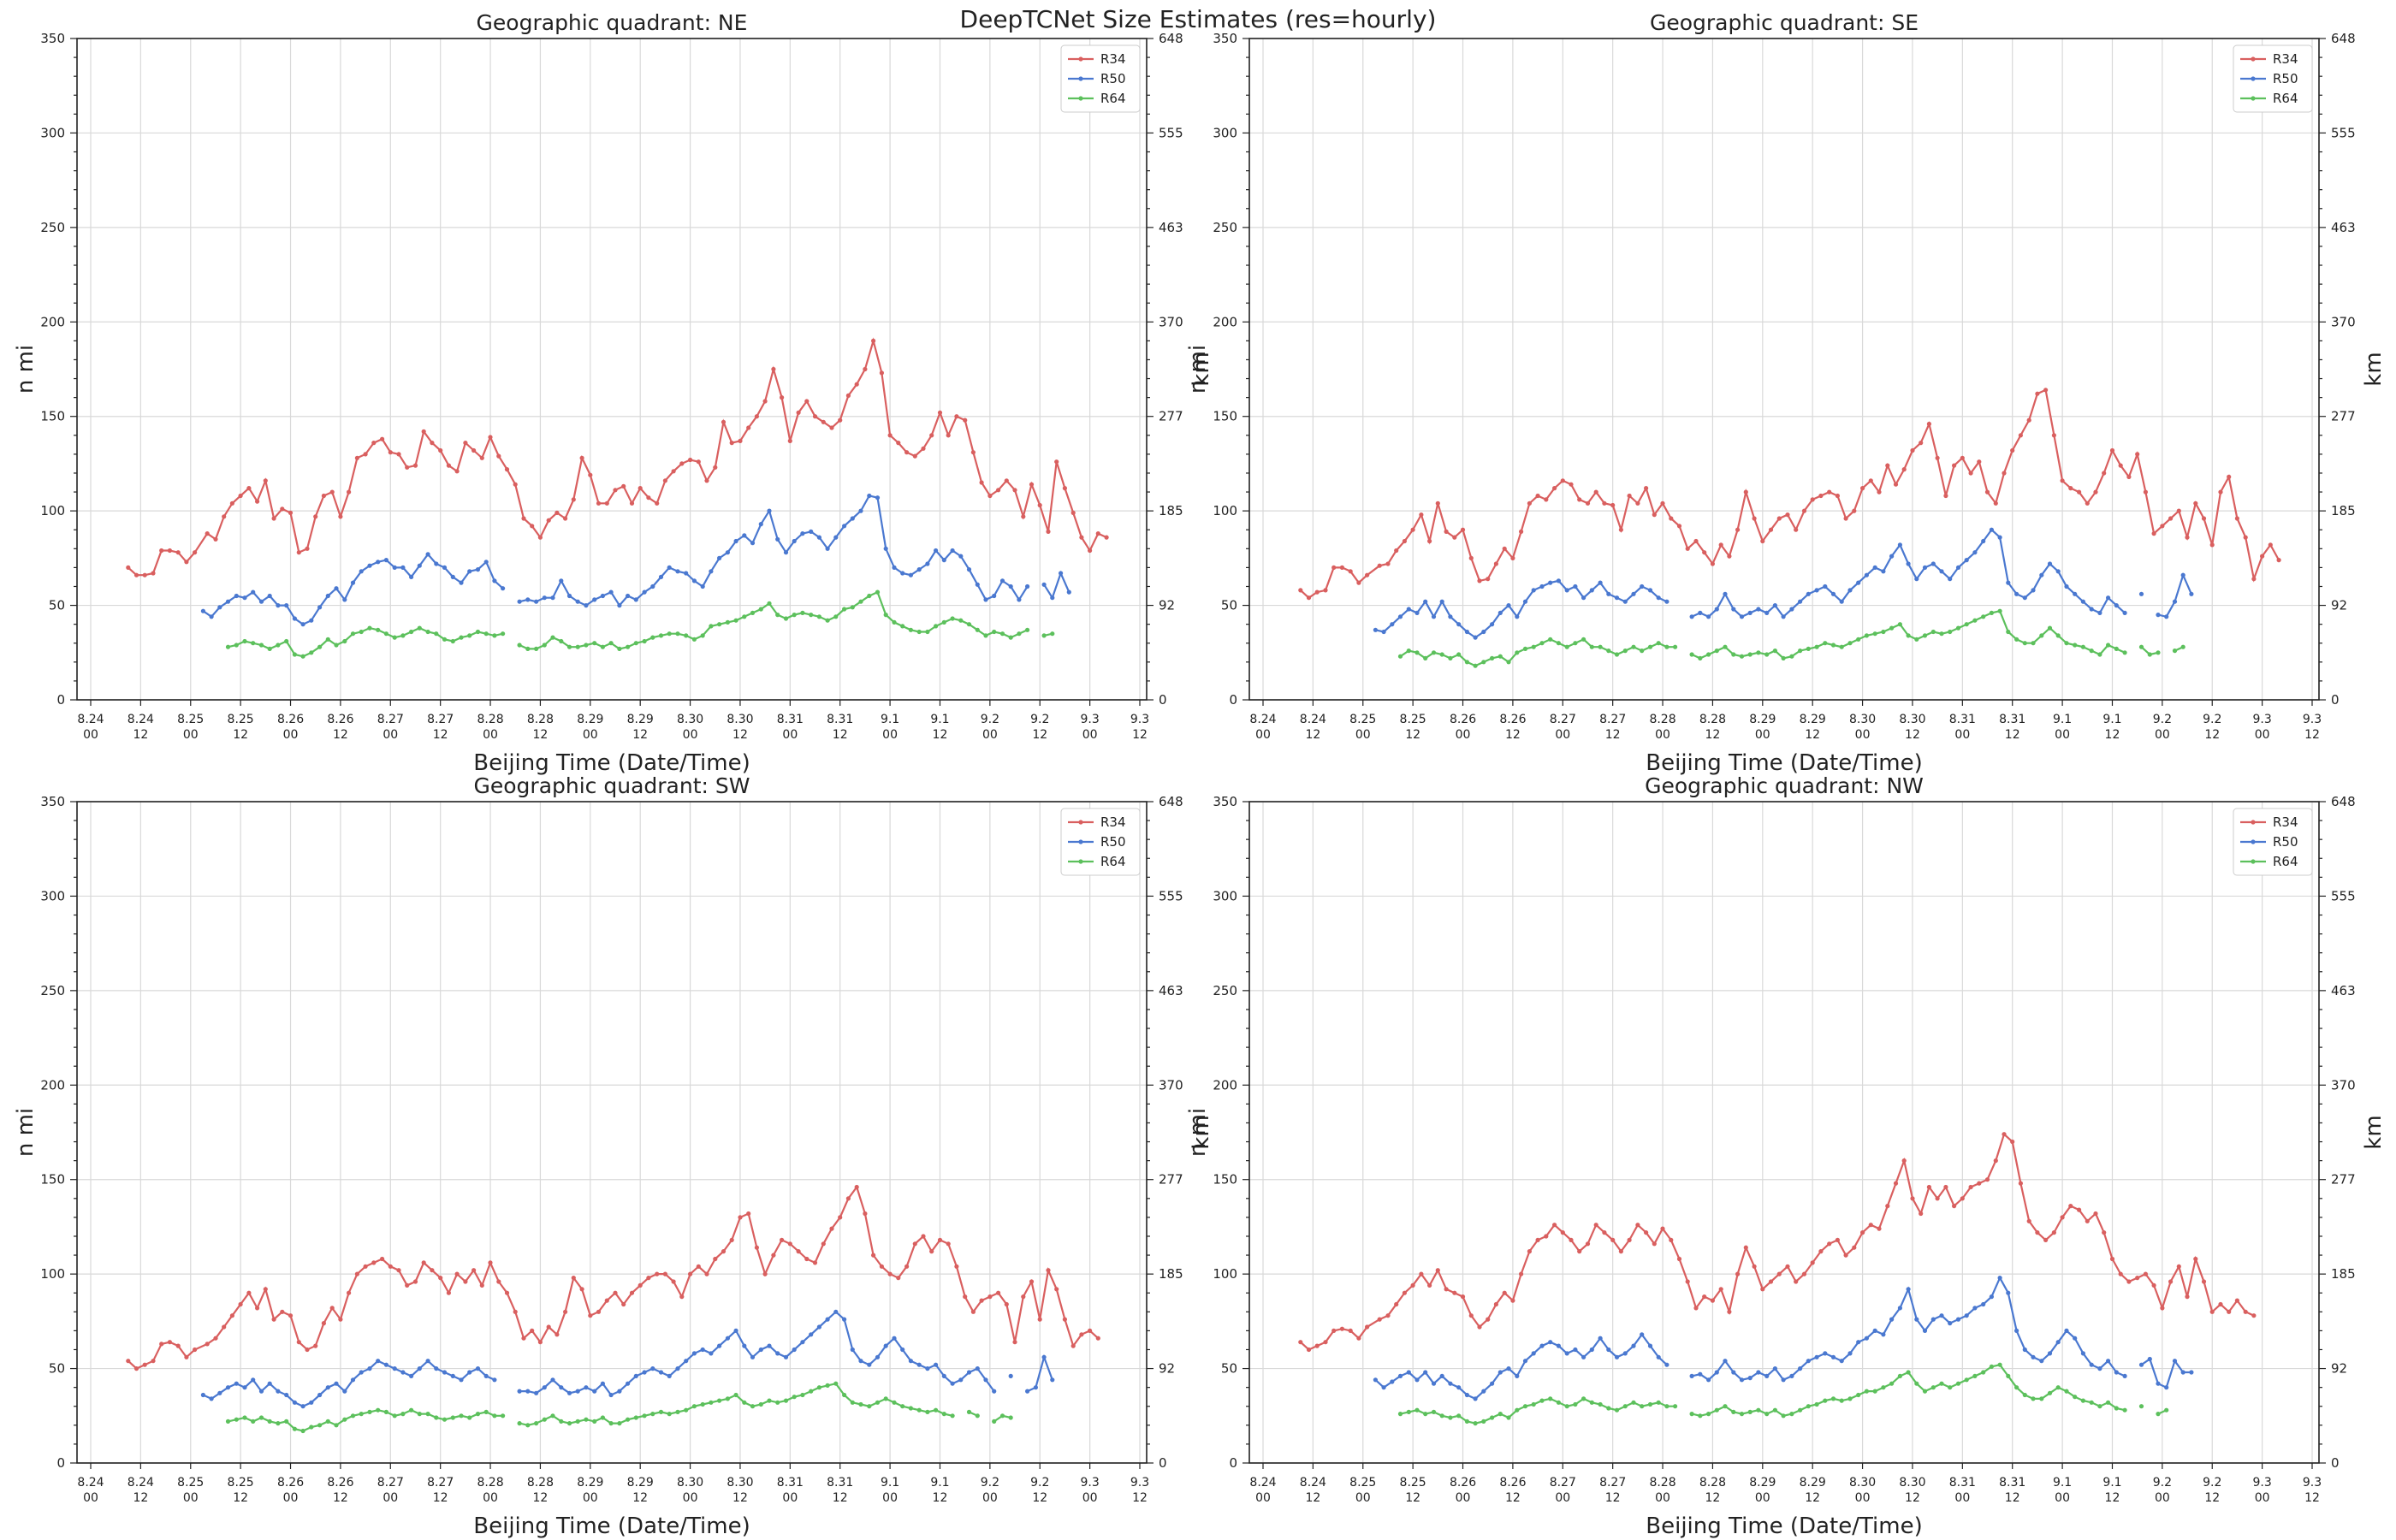  Describe the element at coordinates (1612, 1483) in the screenshot. I see `x-tick-label-date: 8.27` at that location.